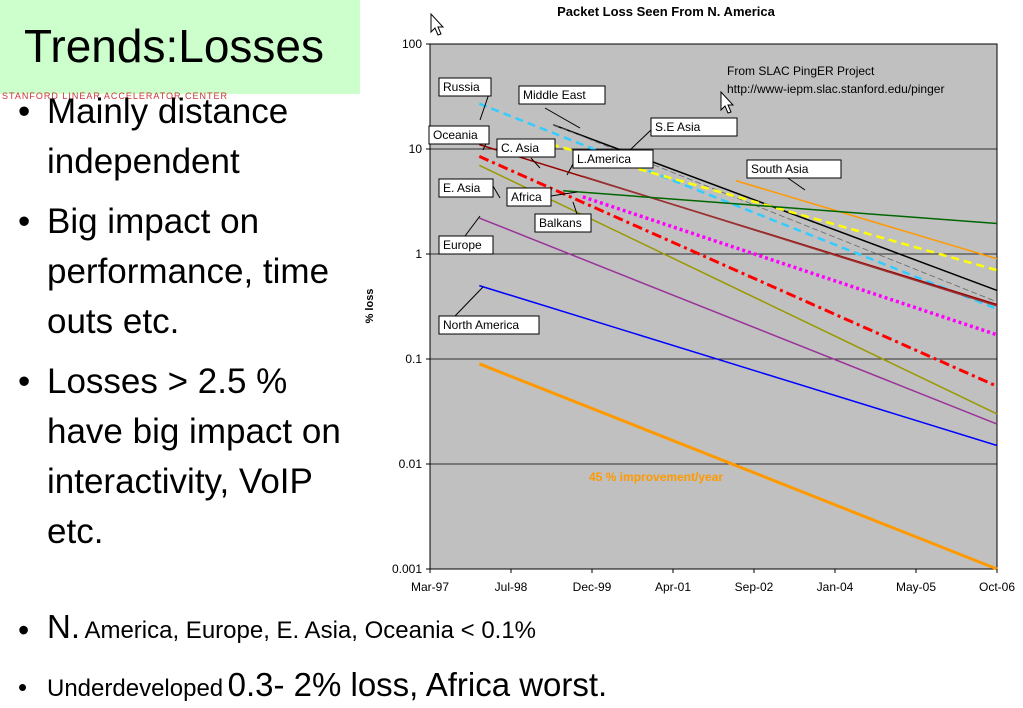 The width and height of the screenshot is (1023, 708). Describe the element at coordinates (526, 197) in the screenshot. I see `callout-label: Africa` at that location.